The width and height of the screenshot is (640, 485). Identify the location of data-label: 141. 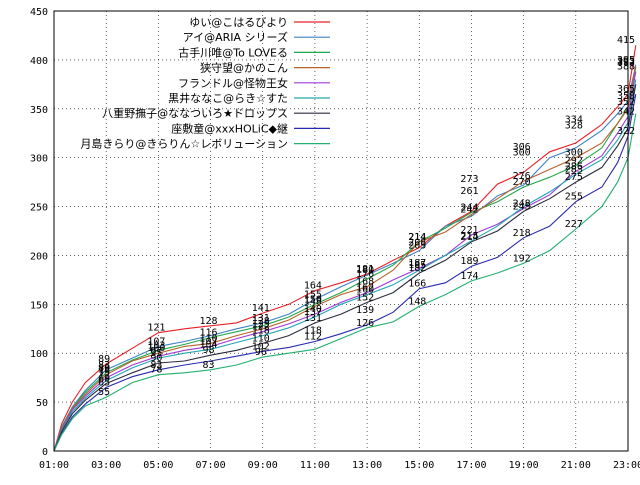
(261, 308).